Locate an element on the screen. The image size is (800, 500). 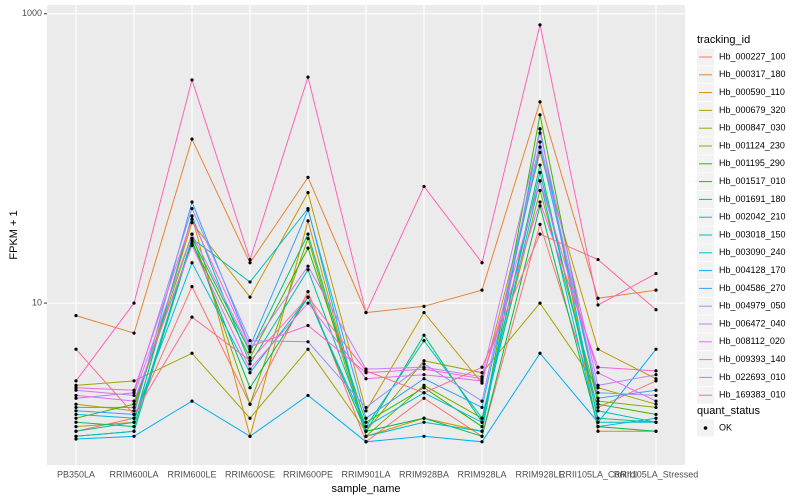
x-tick-label: RRIM928LE is located at coordinates (539, 474).